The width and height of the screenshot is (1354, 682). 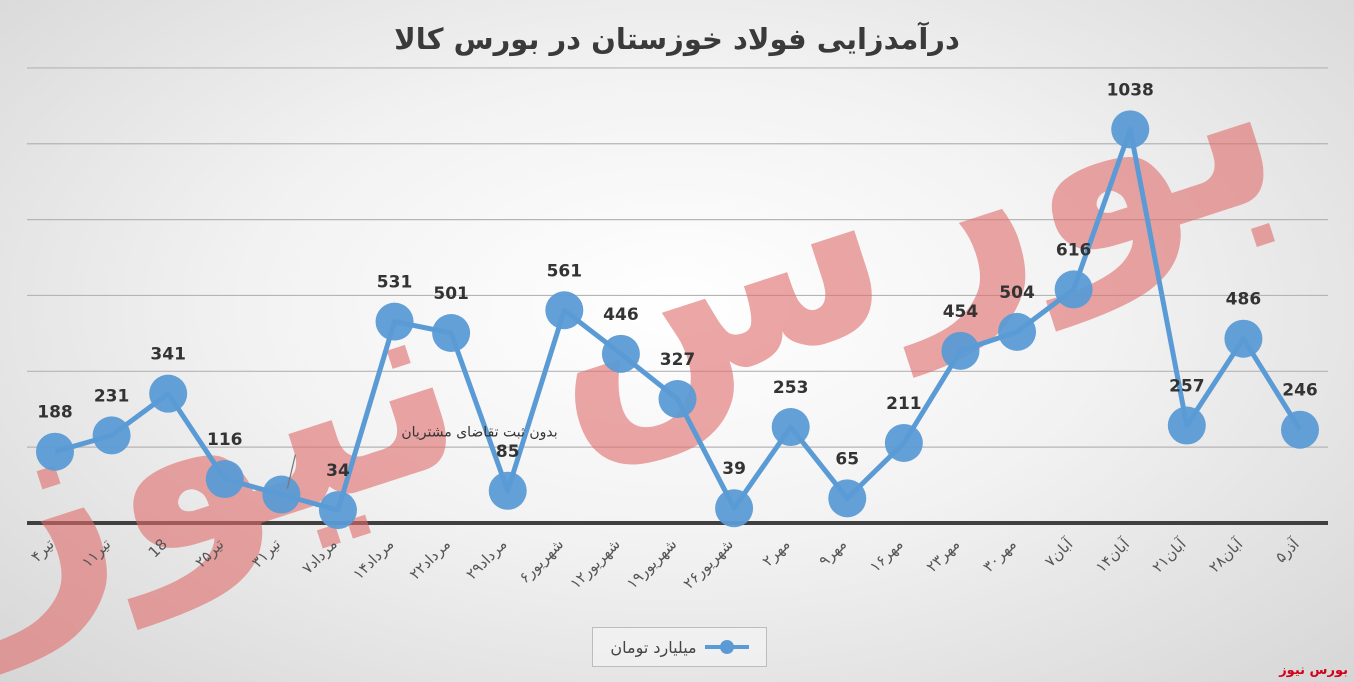 What do you see at coordinates (338, 471) in the screenshot?
I see `data-label: 34` at bounding box center [338, 471].